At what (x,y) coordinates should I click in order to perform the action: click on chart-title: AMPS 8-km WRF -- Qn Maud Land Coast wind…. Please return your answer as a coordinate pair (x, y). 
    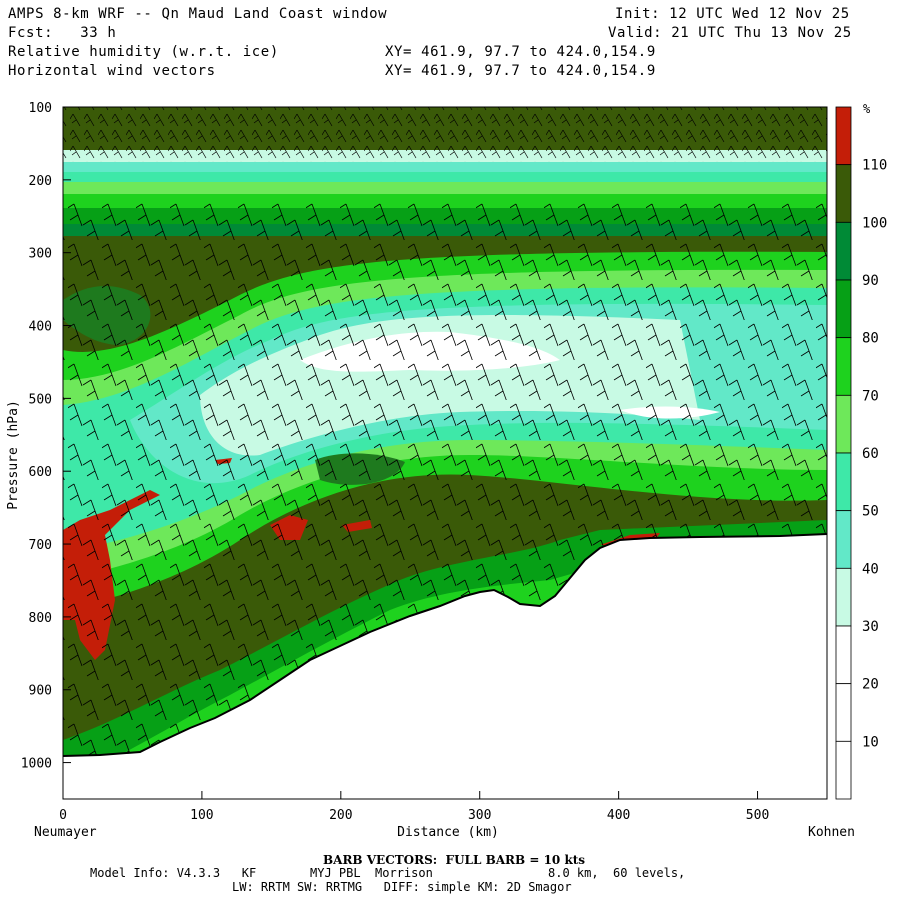
    Looking at the image, I should click on (198, 14).